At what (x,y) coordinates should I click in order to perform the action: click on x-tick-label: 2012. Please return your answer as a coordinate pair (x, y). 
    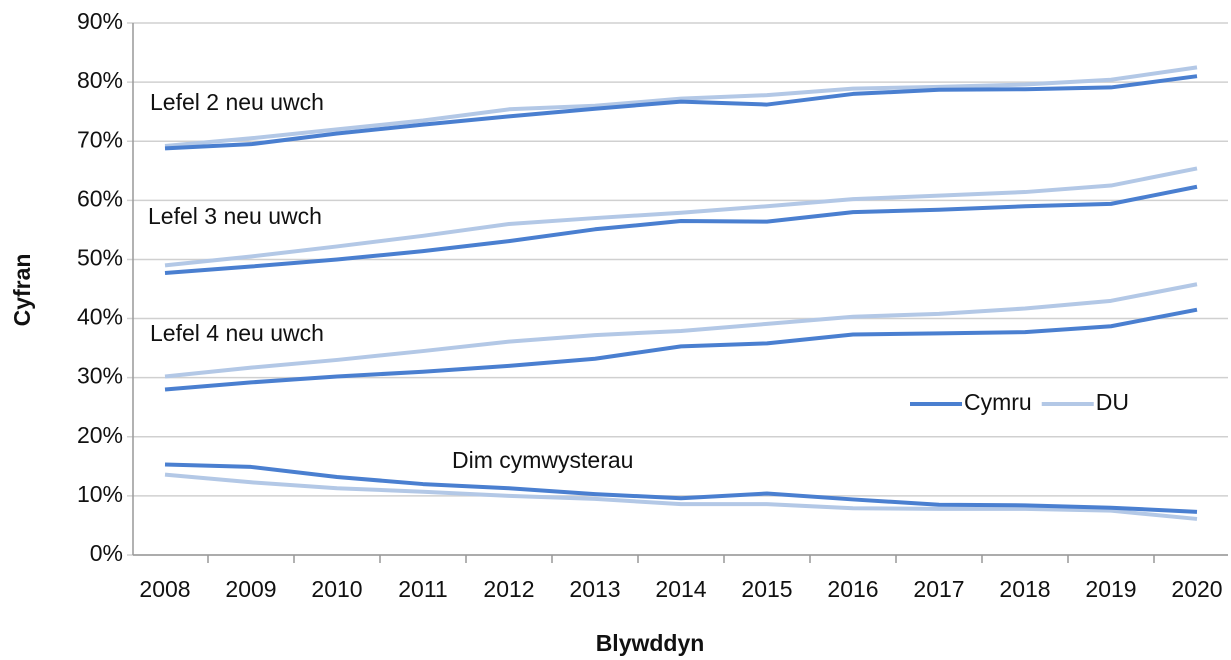
    Looking at the image, I should click on (508, 589).